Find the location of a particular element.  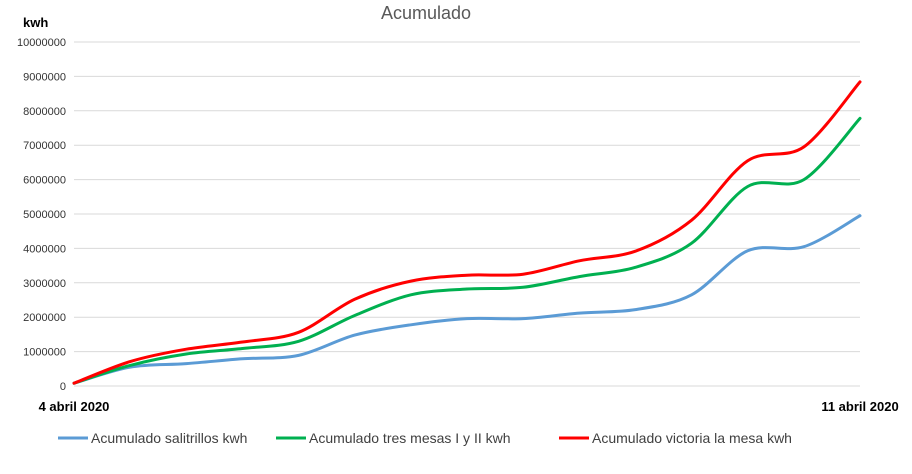

legend-label: Acumulado tres mesas I y II kwh is located at coordinates (410, 438).